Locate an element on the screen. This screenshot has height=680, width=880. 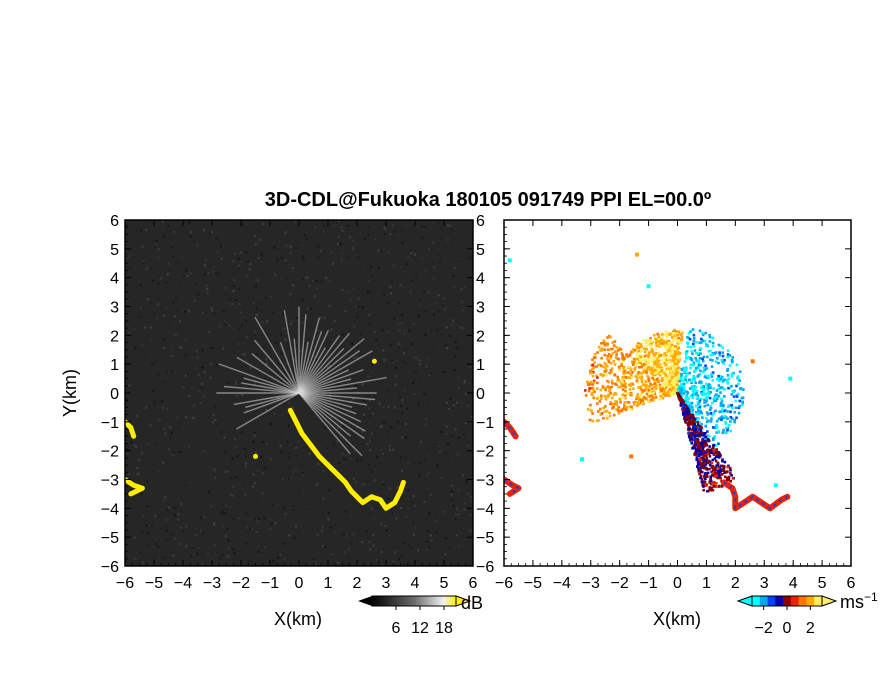
snr-ray is located at coordinates (335, 372).